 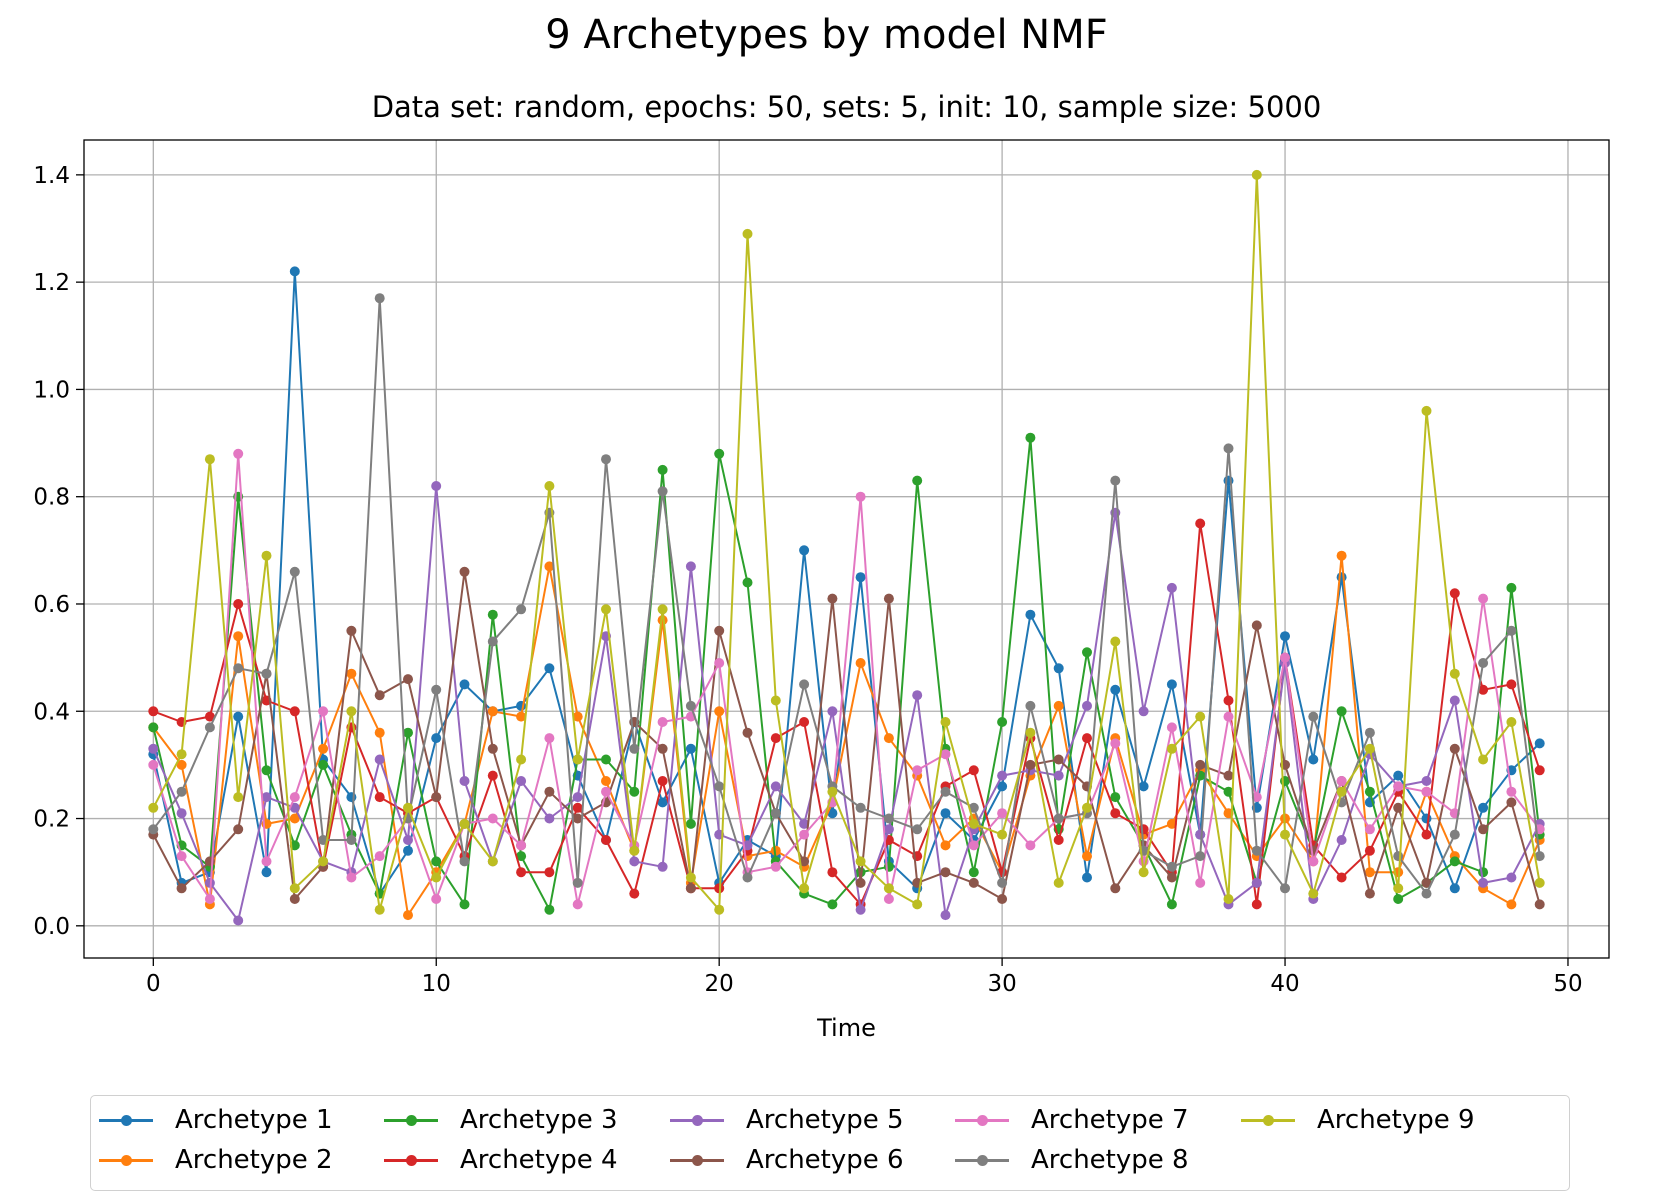 What do you see at coordinates (787, 1120) in the screenshot?
I see `legend-item: Archetype 5` at bounding box center [787, 1120].